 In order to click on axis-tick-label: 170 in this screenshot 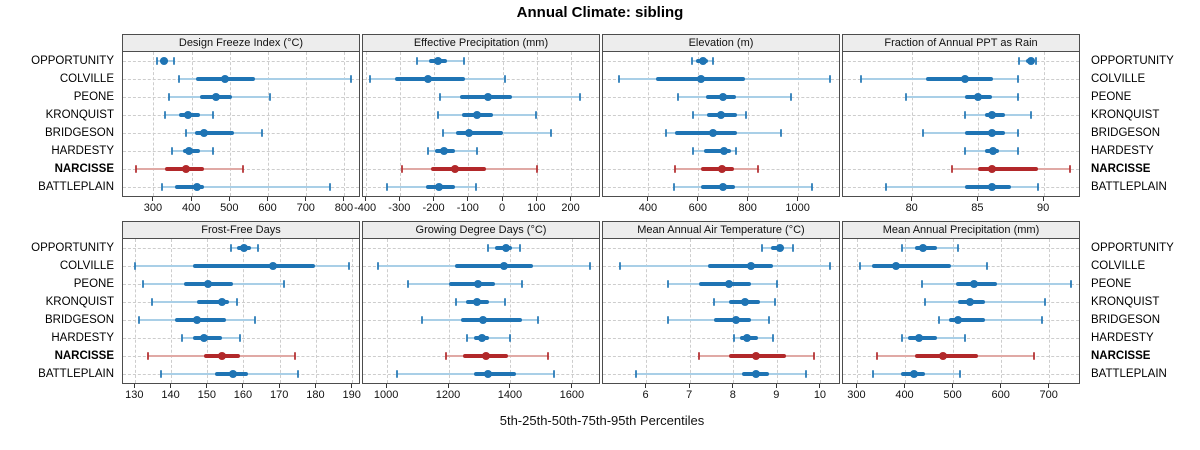, I will do `click(279, 395)`.